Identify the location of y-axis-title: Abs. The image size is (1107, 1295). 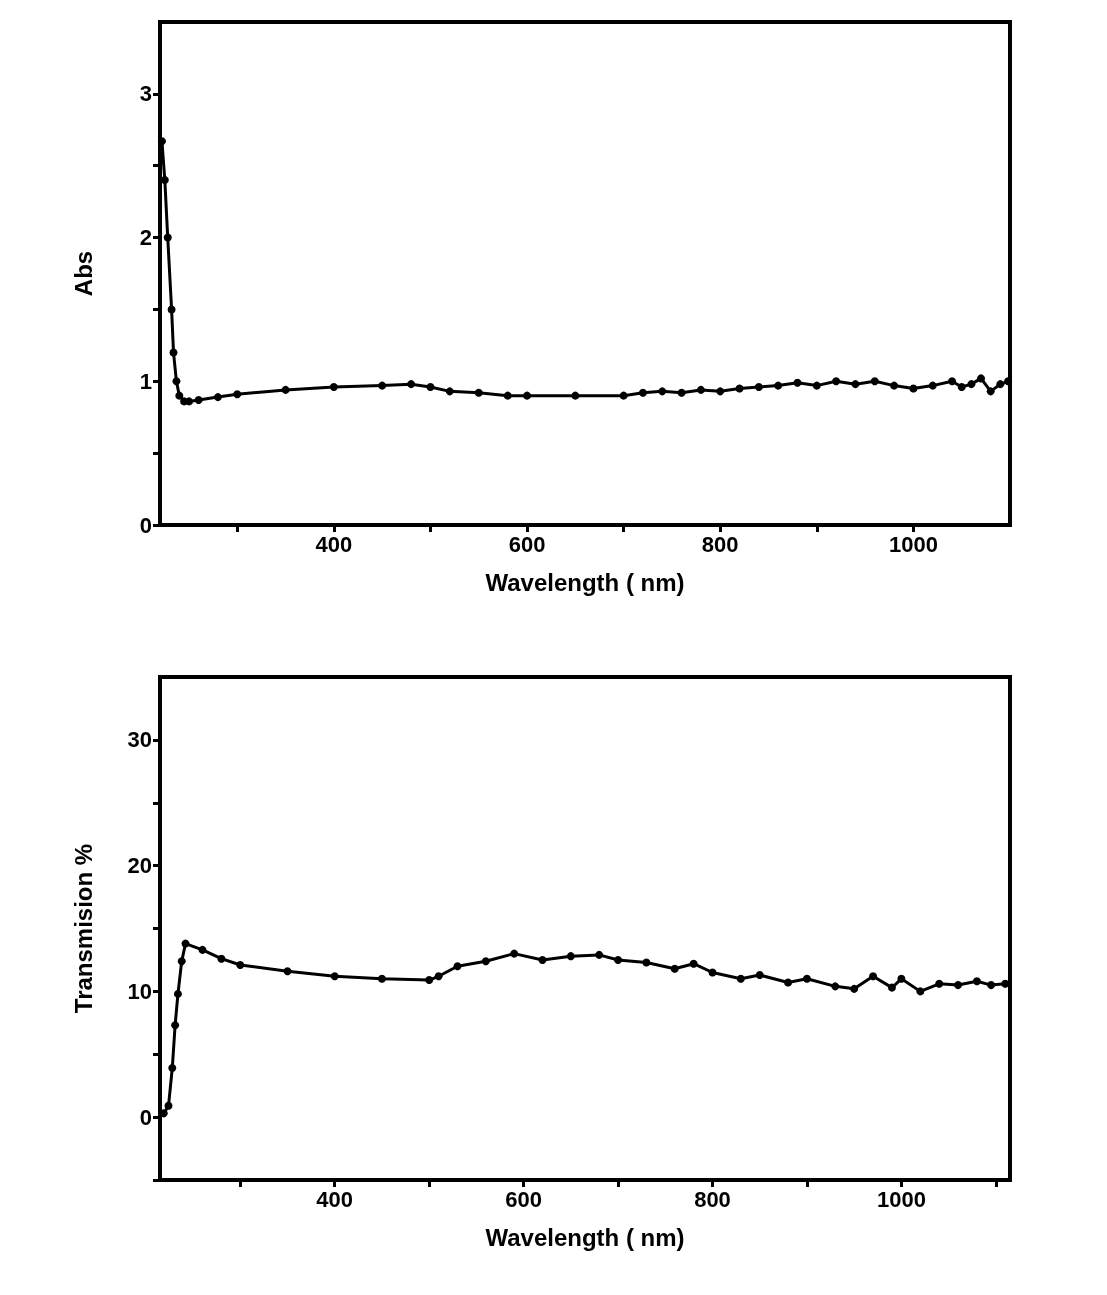
(83, 273).